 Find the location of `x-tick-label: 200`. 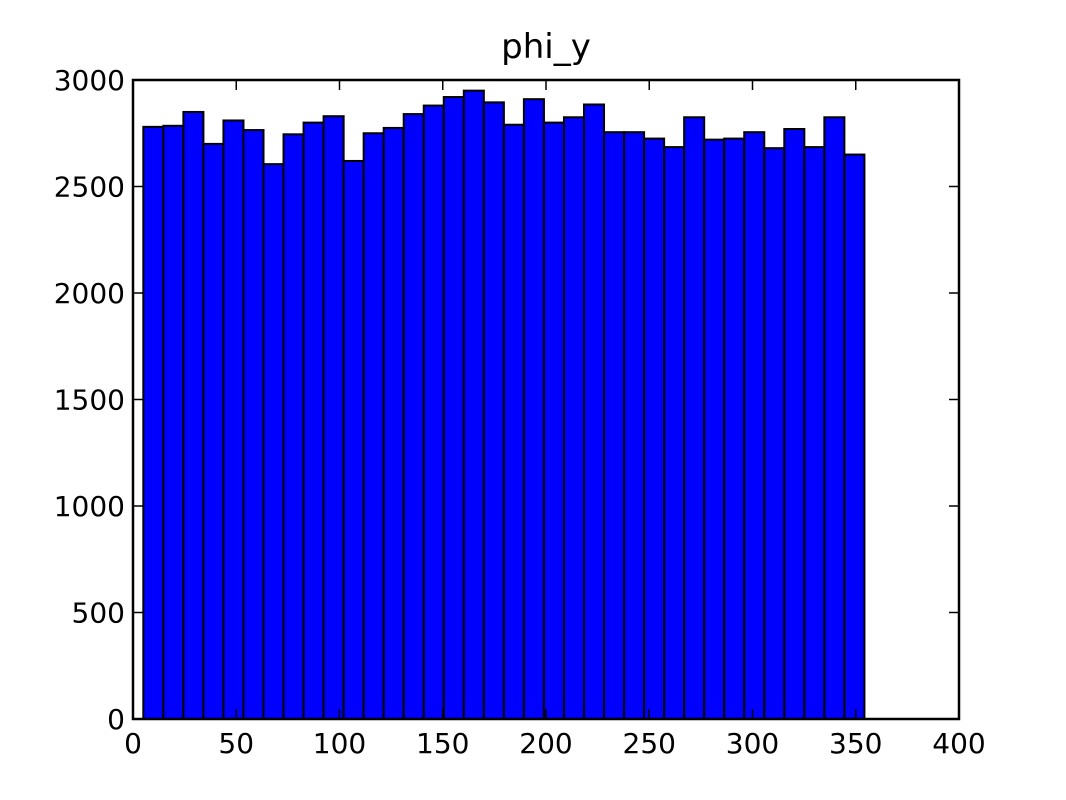

x-tick-label: 200 is located at coordinates (545, 743).